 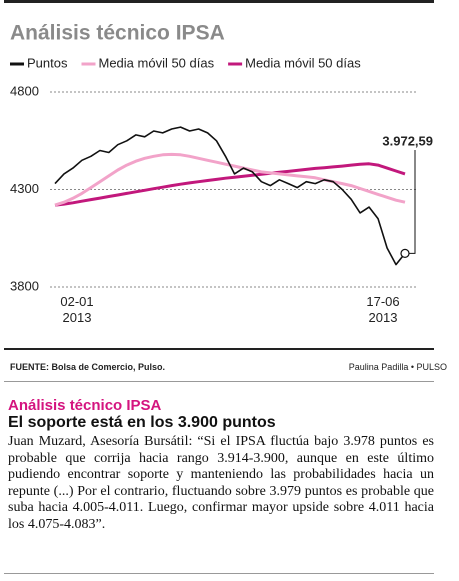 I want to click on line-series, so click(x=230, y=184).